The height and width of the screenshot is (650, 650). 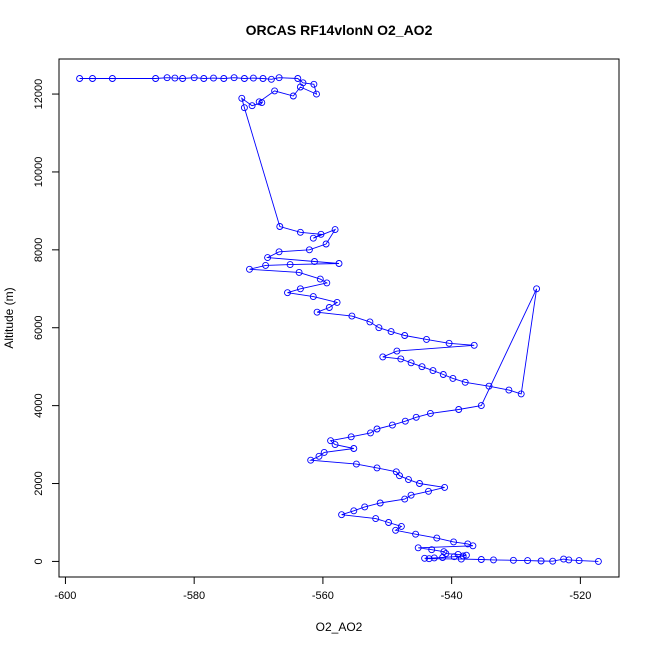 I want to click on x-tick-label: -560, so click(x=323, y=596).